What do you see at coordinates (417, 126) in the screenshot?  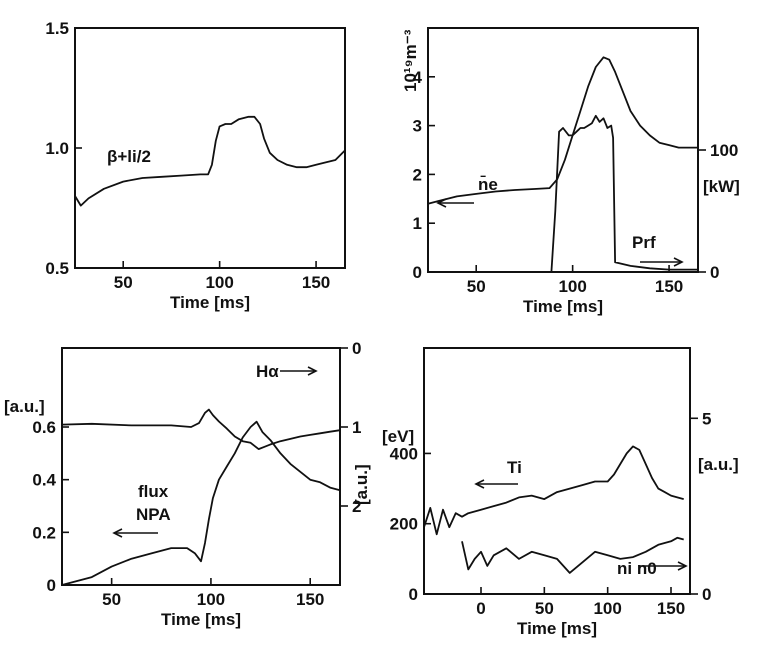 I see `y-tick-label: 3` at bounding box center [417, 126].